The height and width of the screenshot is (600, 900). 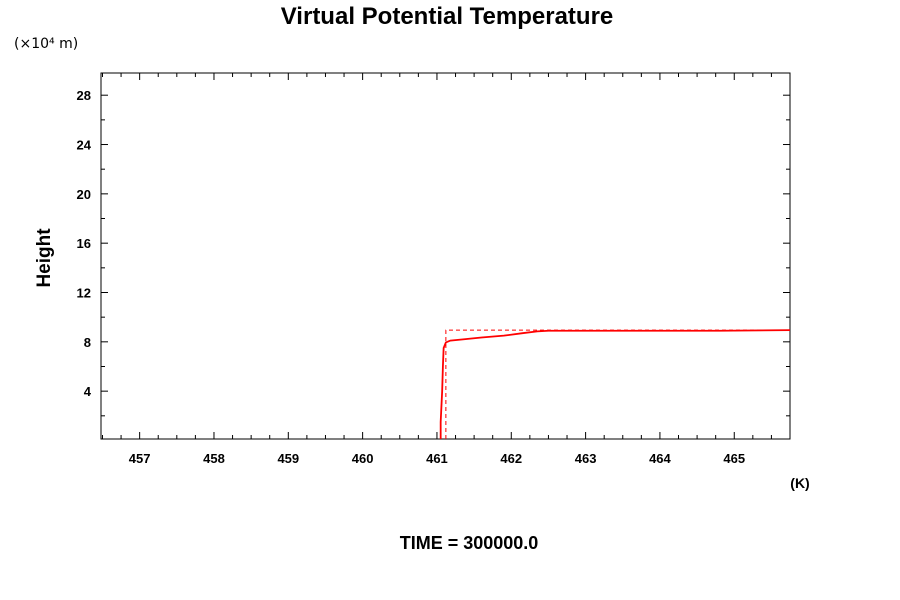 I want to click on x-tick-label: 459, so click(x=288, y=458).